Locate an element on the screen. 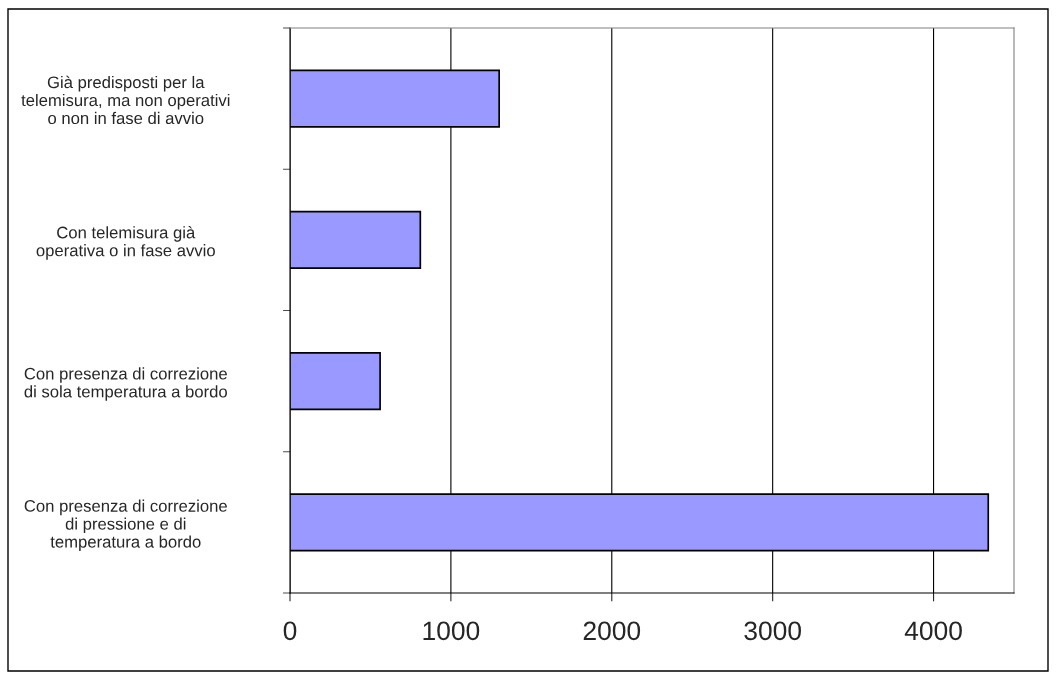  x-tick-label: 4000 is located at coordinates (933, 631).